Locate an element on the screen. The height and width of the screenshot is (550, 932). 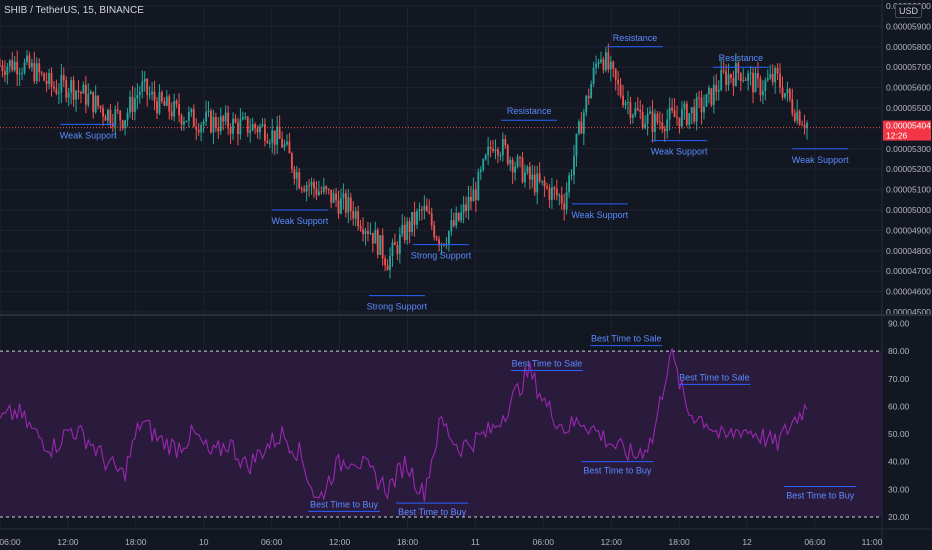
currency-button: USD is located at coordinates (909, 11).